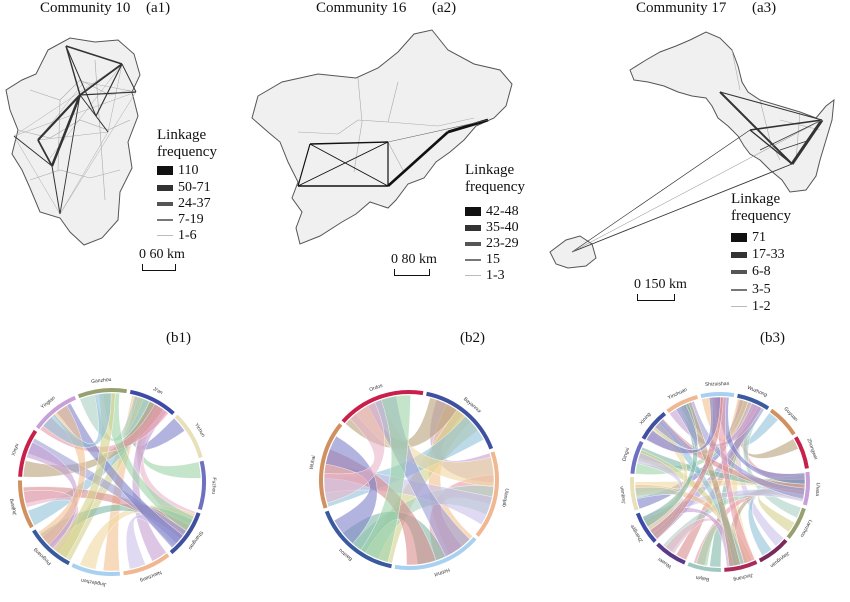 This screenshot has width=850, height=602. Describe the element at coordinates (811, 449) in the screenshot. I see `chord-node-label: Zhongwei` at that location.